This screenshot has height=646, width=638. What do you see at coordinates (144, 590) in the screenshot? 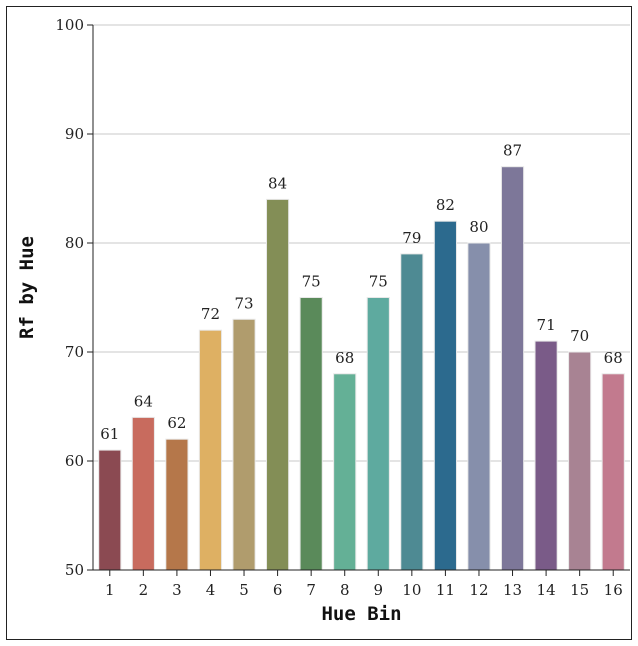
I see `x-tick-label: 2` at bounding box center [144, 590].